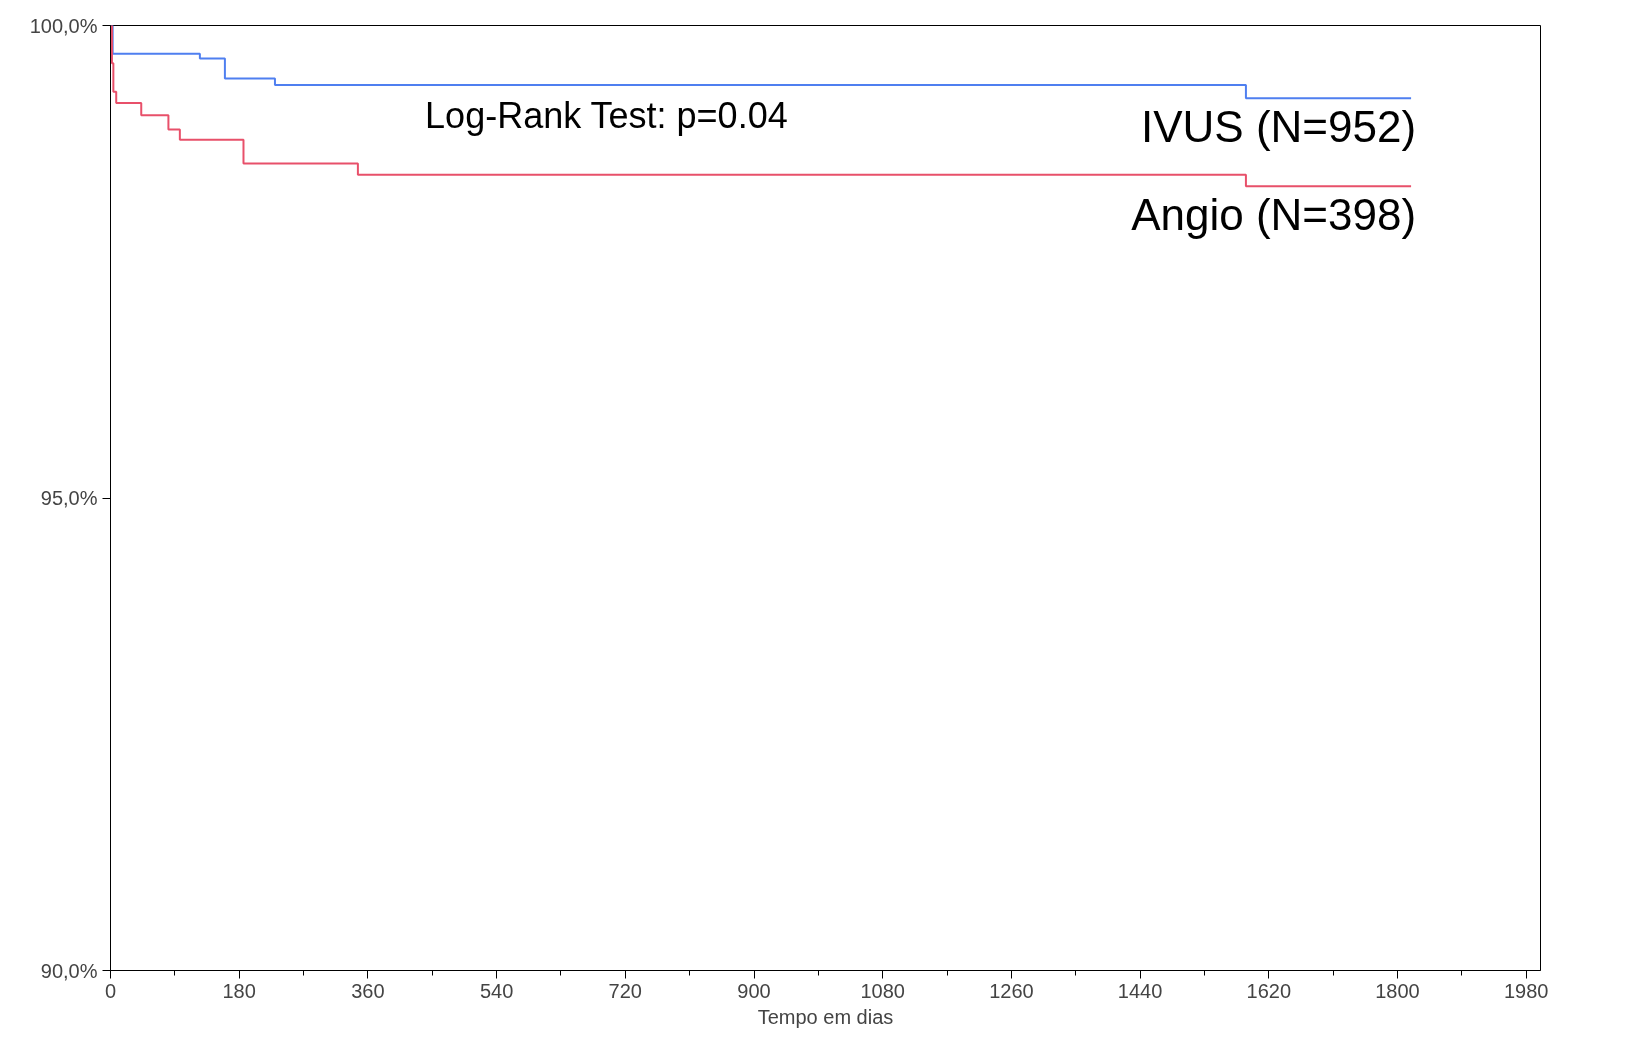 The image size is (1639, 1045). Describe the element at coordinates (63, 25) in the screenshot. I see `y-tick-label: 100,0%` at that location.